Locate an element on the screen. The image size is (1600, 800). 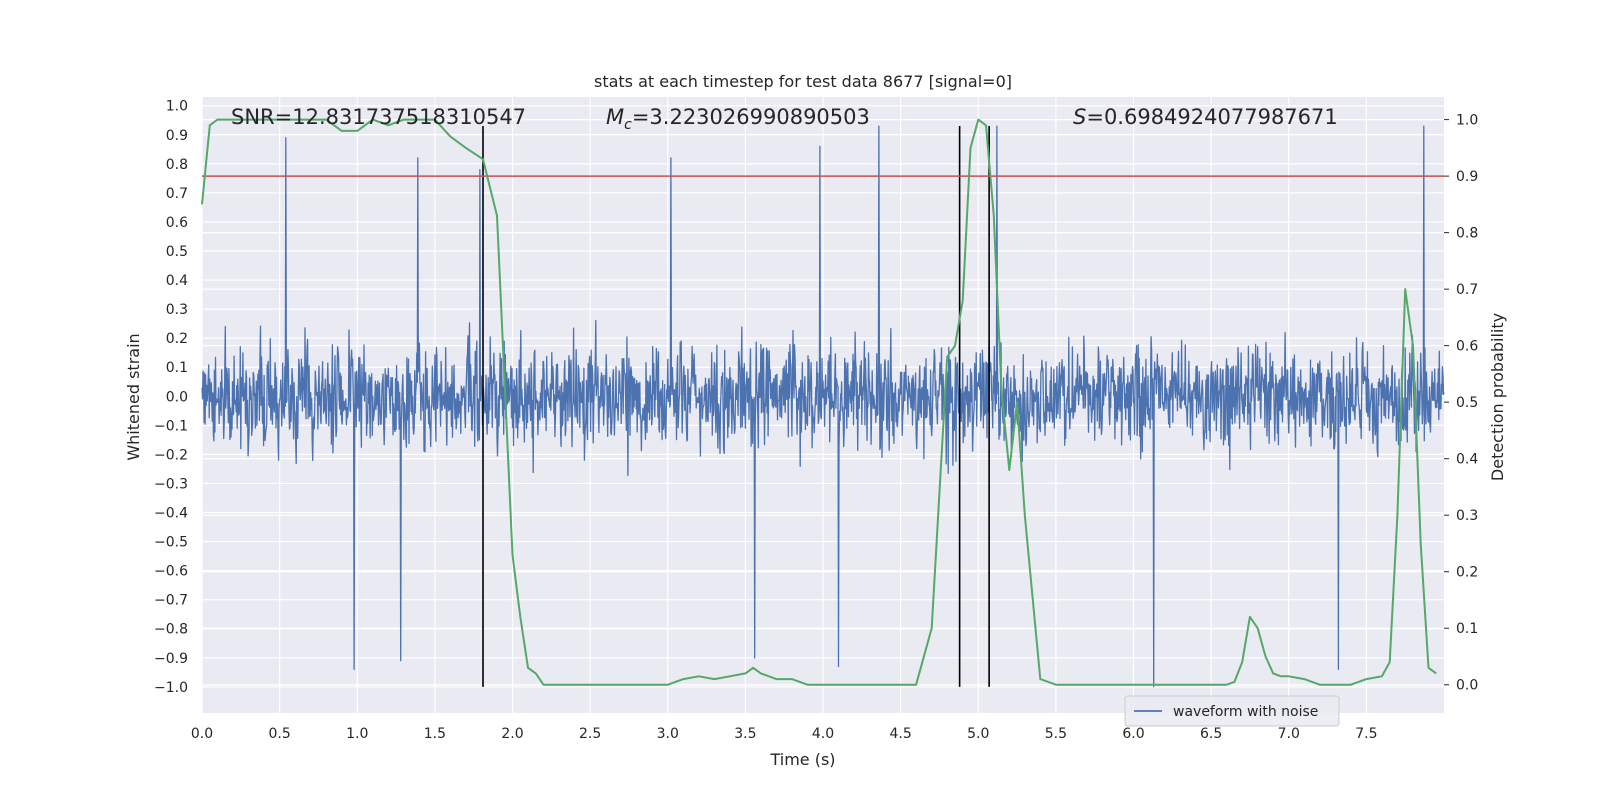
right-axis-label: Detection probability is located at coordinates (1497, 397).